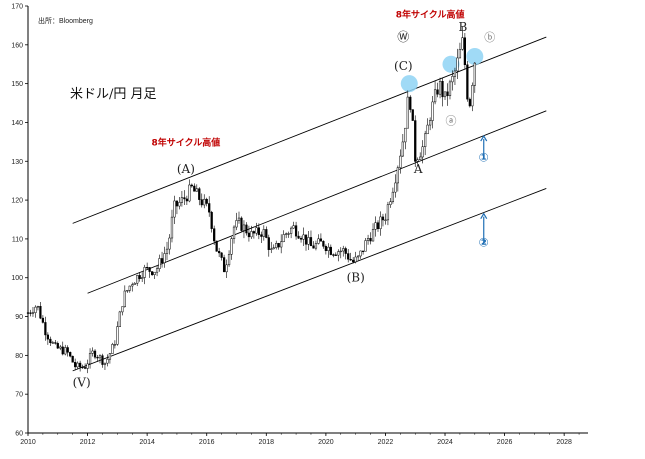  What do you see at coordinates (113, 94) in the screenshot?
I see `chart-title: 米ドル/円 月足` at bounding box center [113, 94].